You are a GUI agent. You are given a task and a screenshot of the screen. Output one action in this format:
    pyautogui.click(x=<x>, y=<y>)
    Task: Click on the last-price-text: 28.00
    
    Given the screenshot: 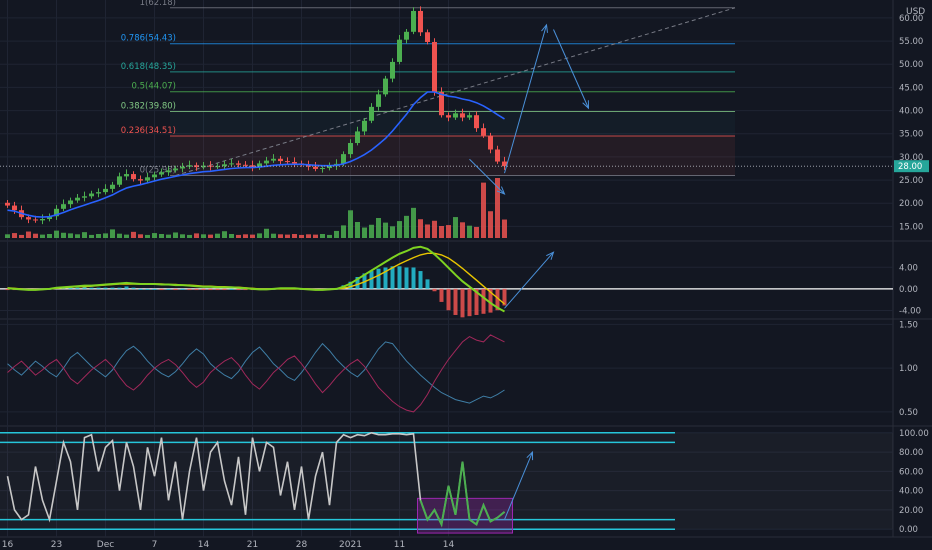 What is the action you would take?
    pyautogui.click(x=910, y=167)
    